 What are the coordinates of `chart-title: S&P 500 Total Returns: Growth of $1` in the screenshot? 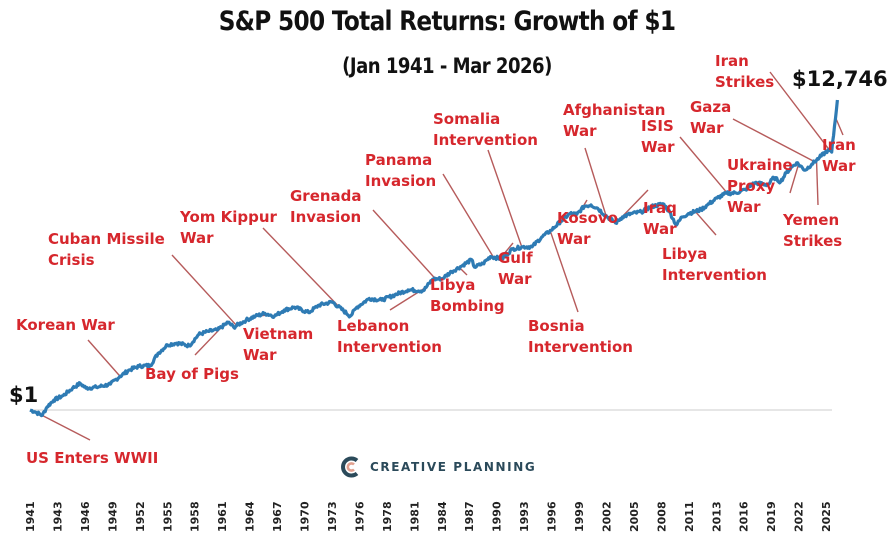 It's located at (447, 21).